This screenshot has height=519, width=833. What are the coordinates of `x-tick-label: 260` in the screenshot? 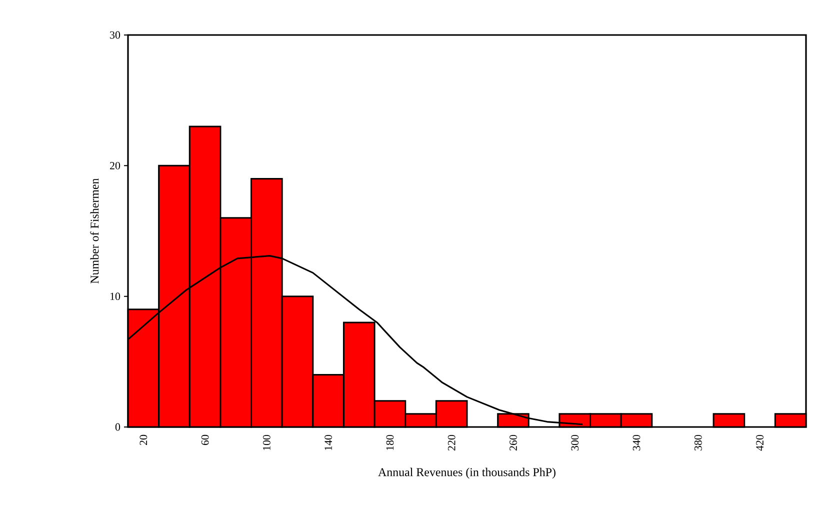 It's located at (513, 442).